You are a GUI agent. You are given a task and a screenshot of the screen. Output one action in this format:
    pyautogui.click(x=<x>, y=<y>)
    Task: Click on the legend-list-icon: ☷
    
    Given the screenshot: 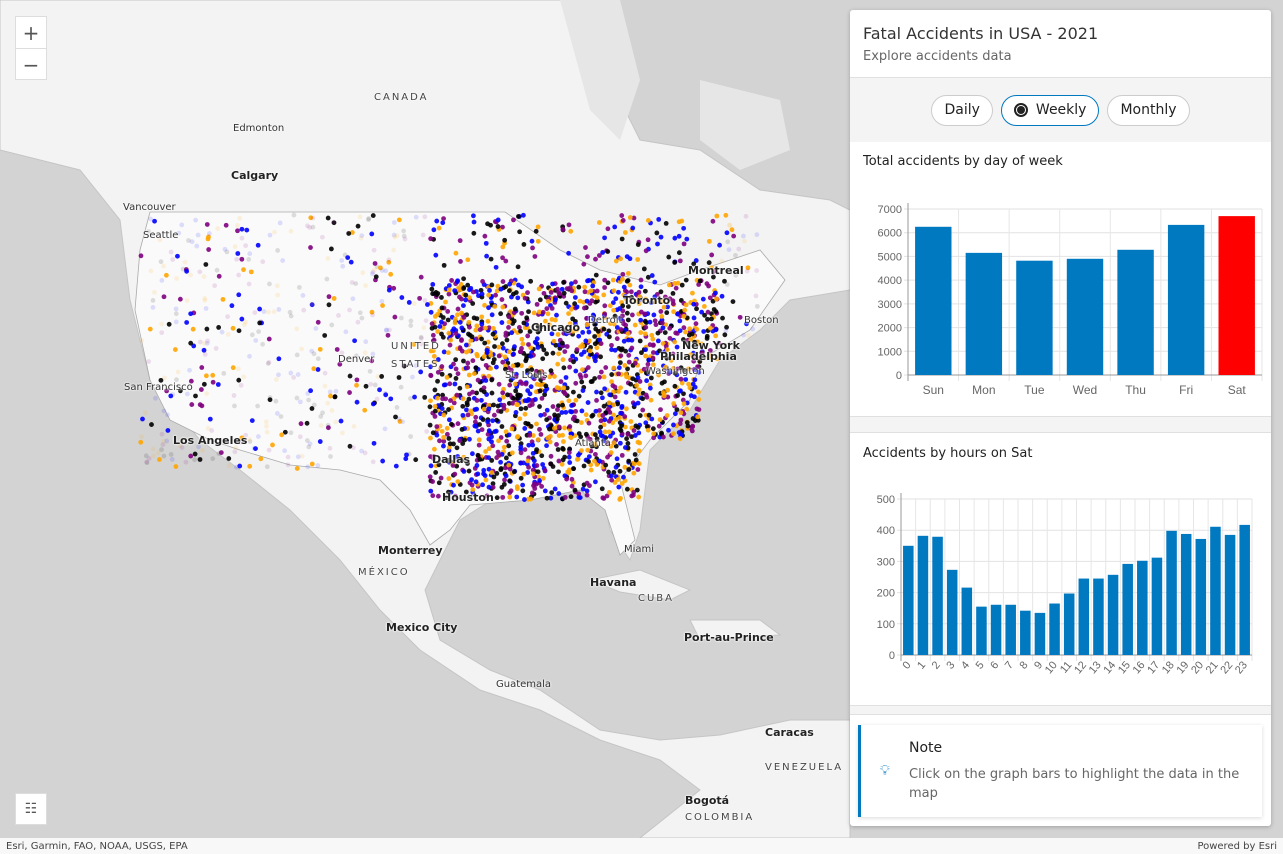 What is the action you would take?
    pyautogui.click(x=31, y=809)
    